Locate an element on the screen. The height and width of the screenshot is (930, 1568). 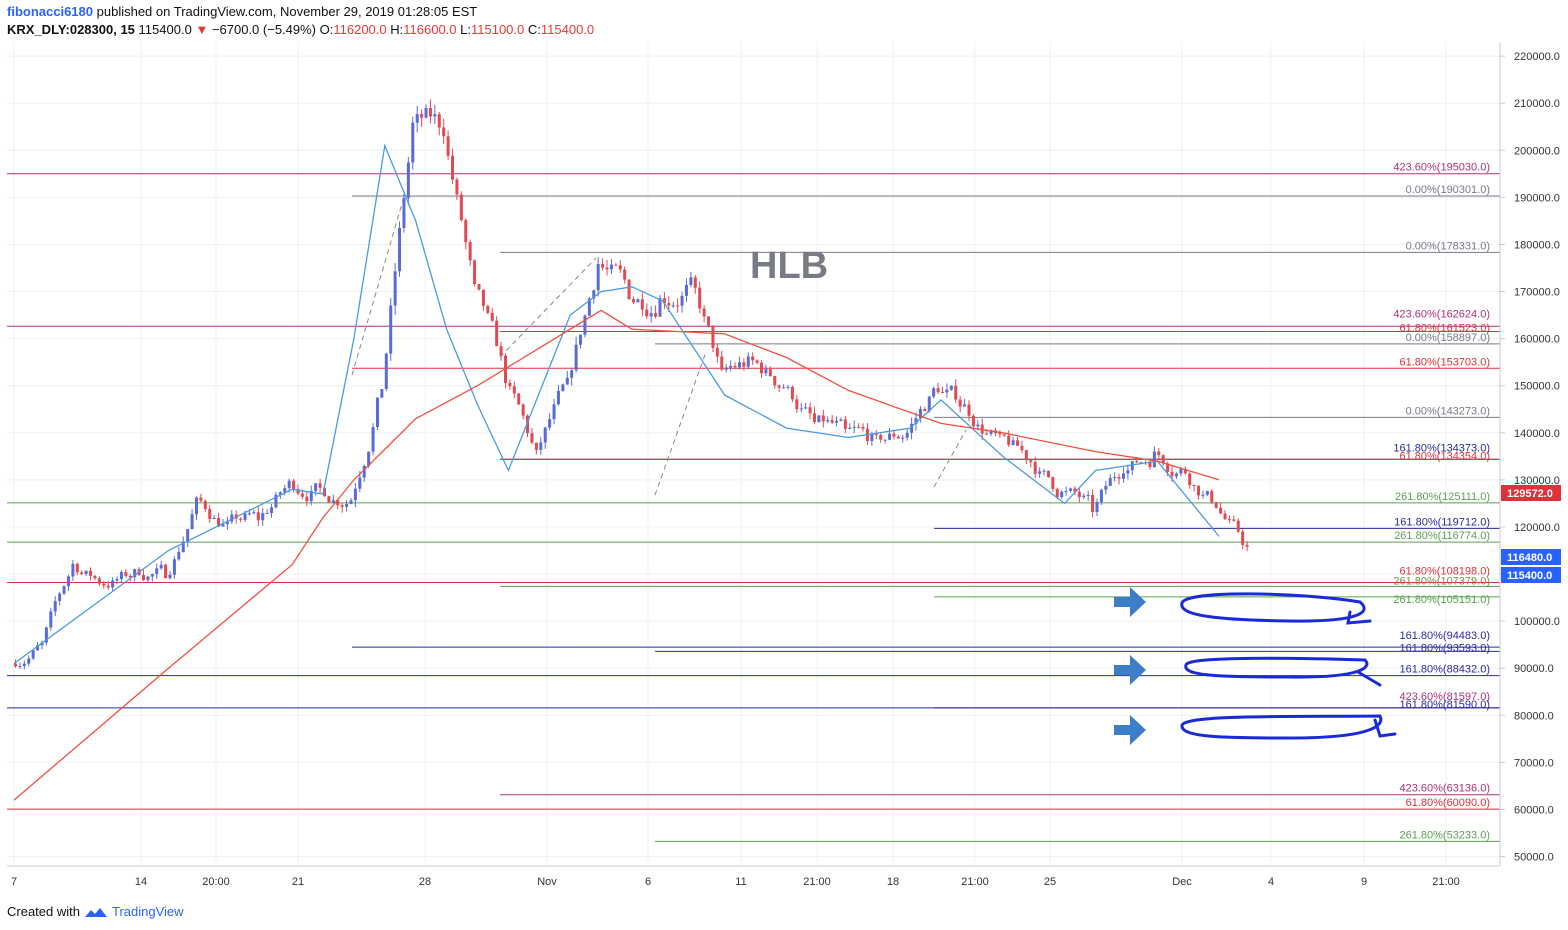
tradingview-brand: TradingView is located at coordinates (147, 911).